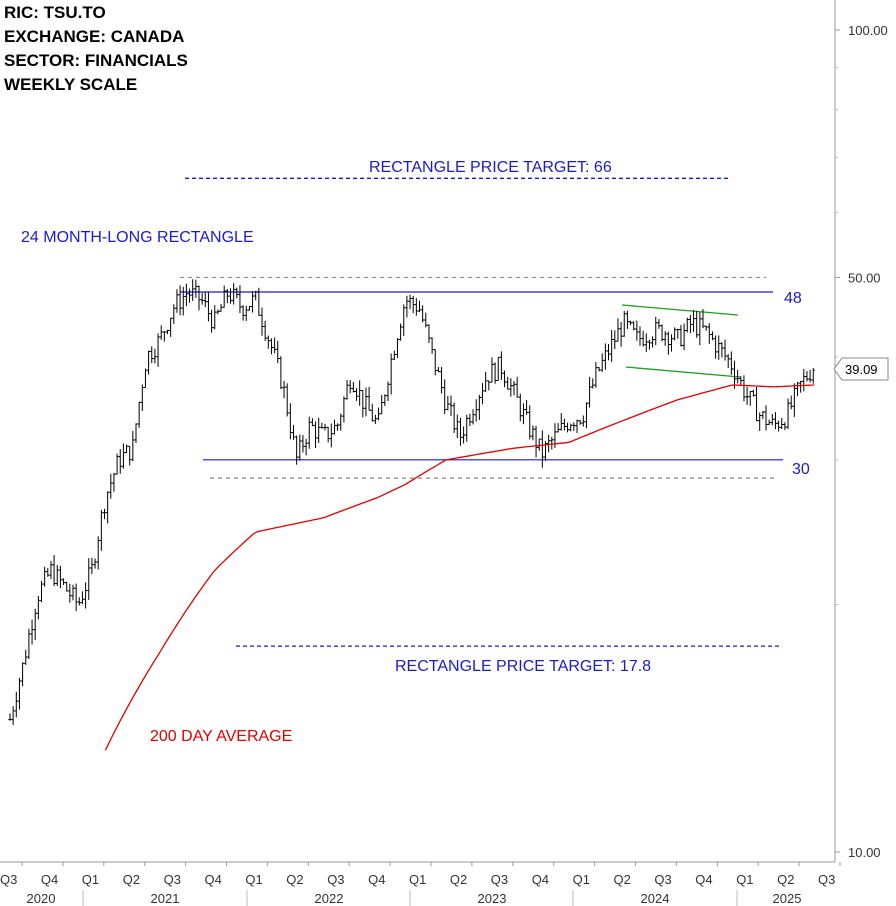 This screenshot has width=896, height=906. I want to click on target-down-label: RECTANGLE PRICE TARGET: 17.8, so click(523, 666).